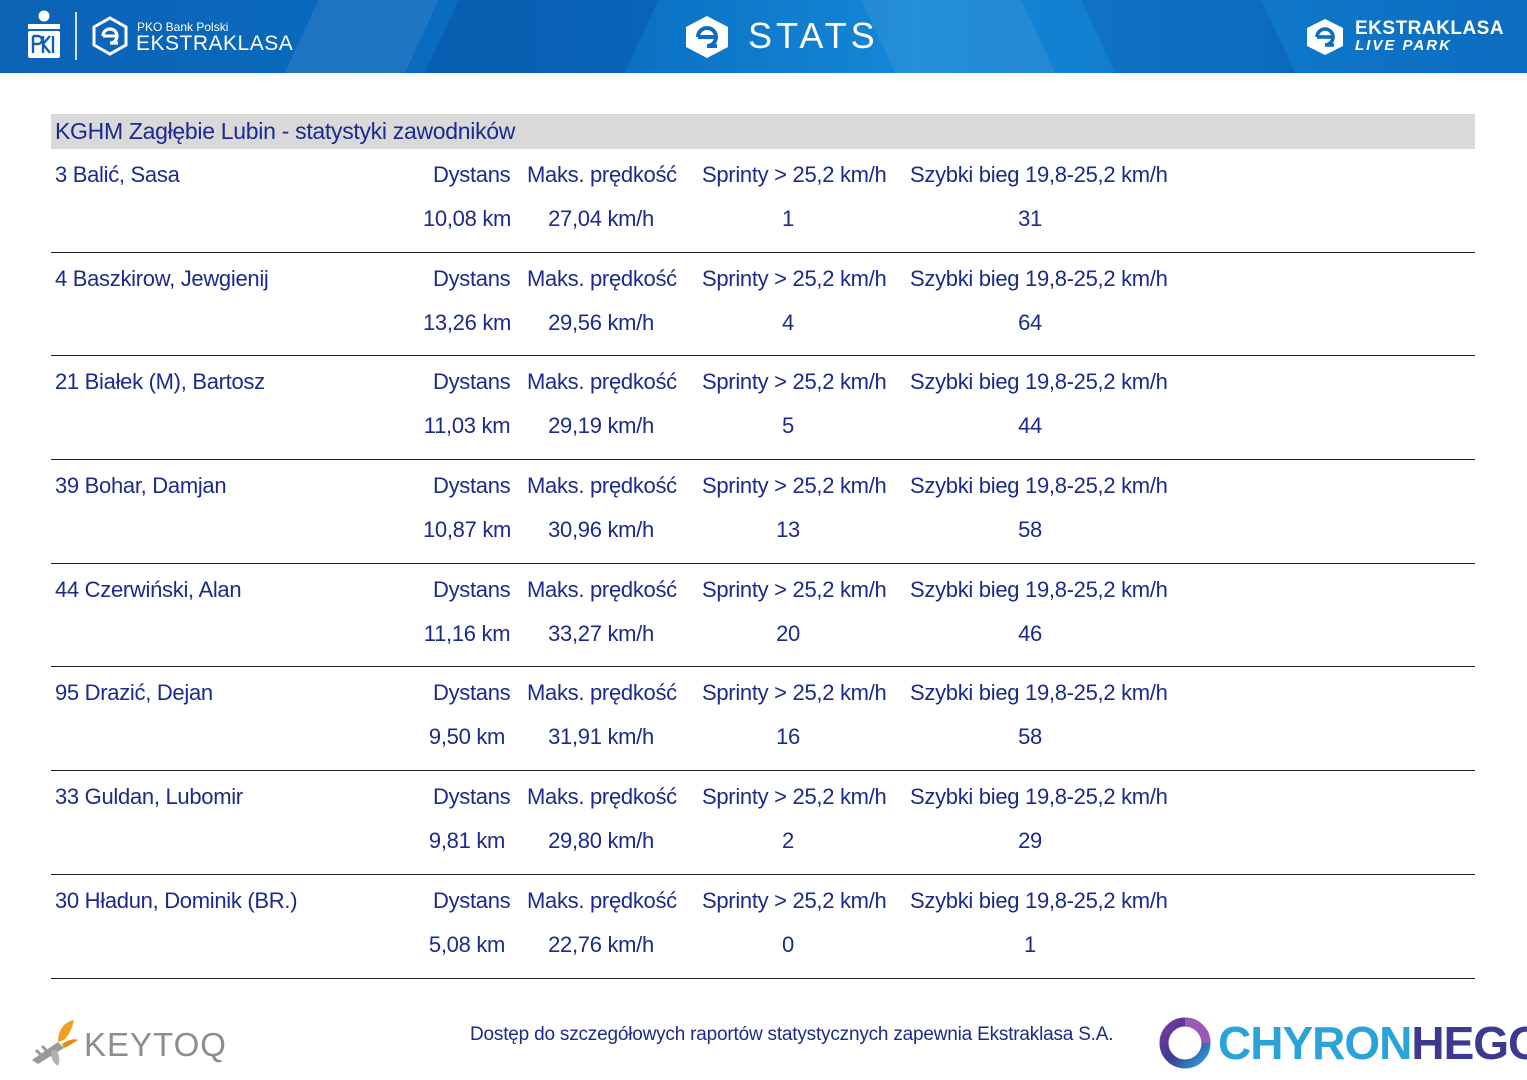 The image size is (1527, 1080). I want to click on pko-bank-subtitle: PKO Bank Polski, so click(183, 27).